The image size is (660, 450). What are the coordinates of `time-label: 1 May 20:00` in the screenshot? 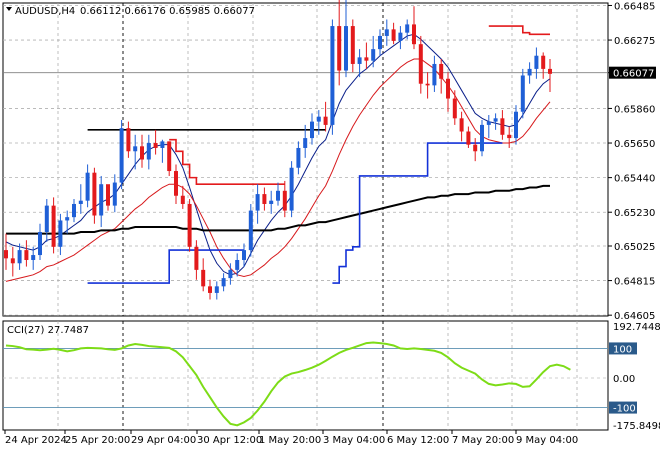 It's located at (290, 440).